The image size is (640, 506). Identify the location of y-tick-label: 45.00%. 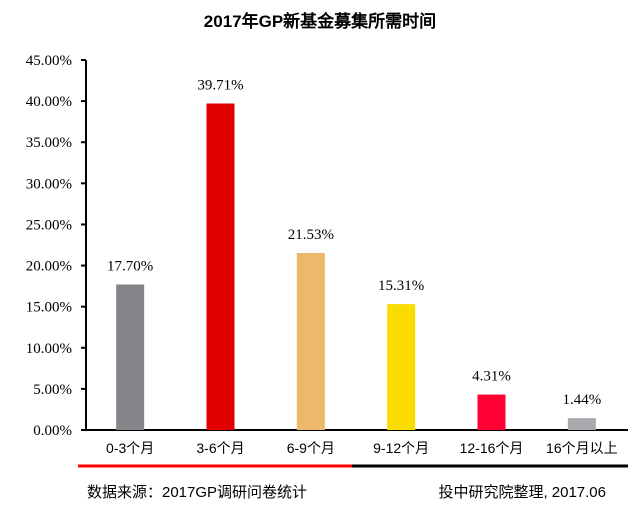
(49, 61).